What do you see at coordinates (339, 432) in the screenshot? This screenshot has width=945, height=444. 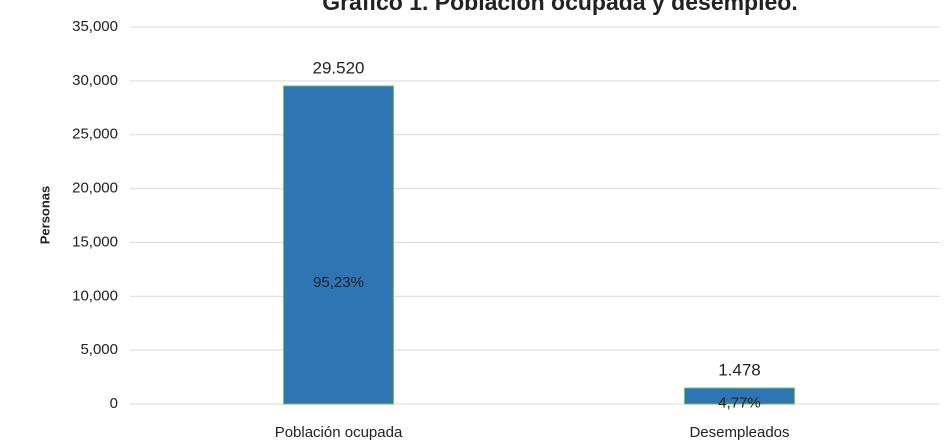 I see `x-tick-label: Población ocupada` at bounding box center [339, 432].